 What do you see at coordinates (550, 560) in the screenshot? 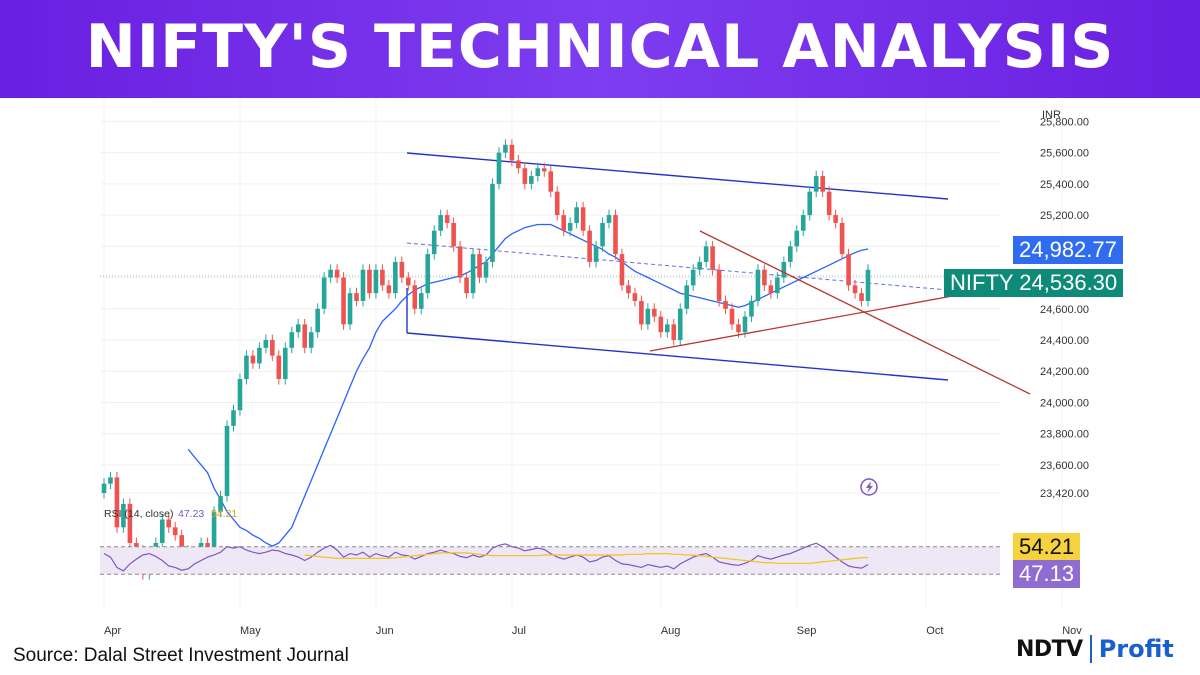
I see `rsi-band` at bounding box center [550, 560].